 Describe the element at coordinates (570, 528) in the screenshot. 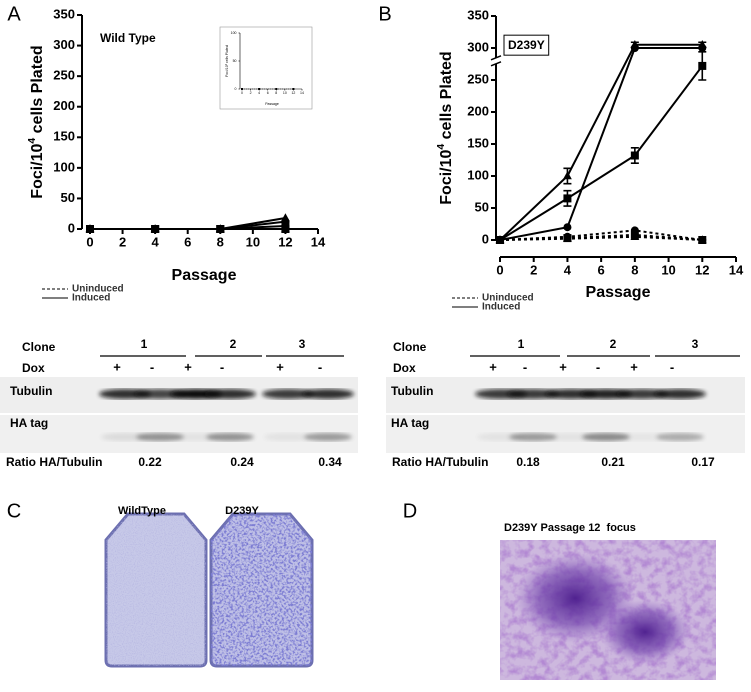

I see `focus-caption: D239Y Passage 12 focus` at that location.